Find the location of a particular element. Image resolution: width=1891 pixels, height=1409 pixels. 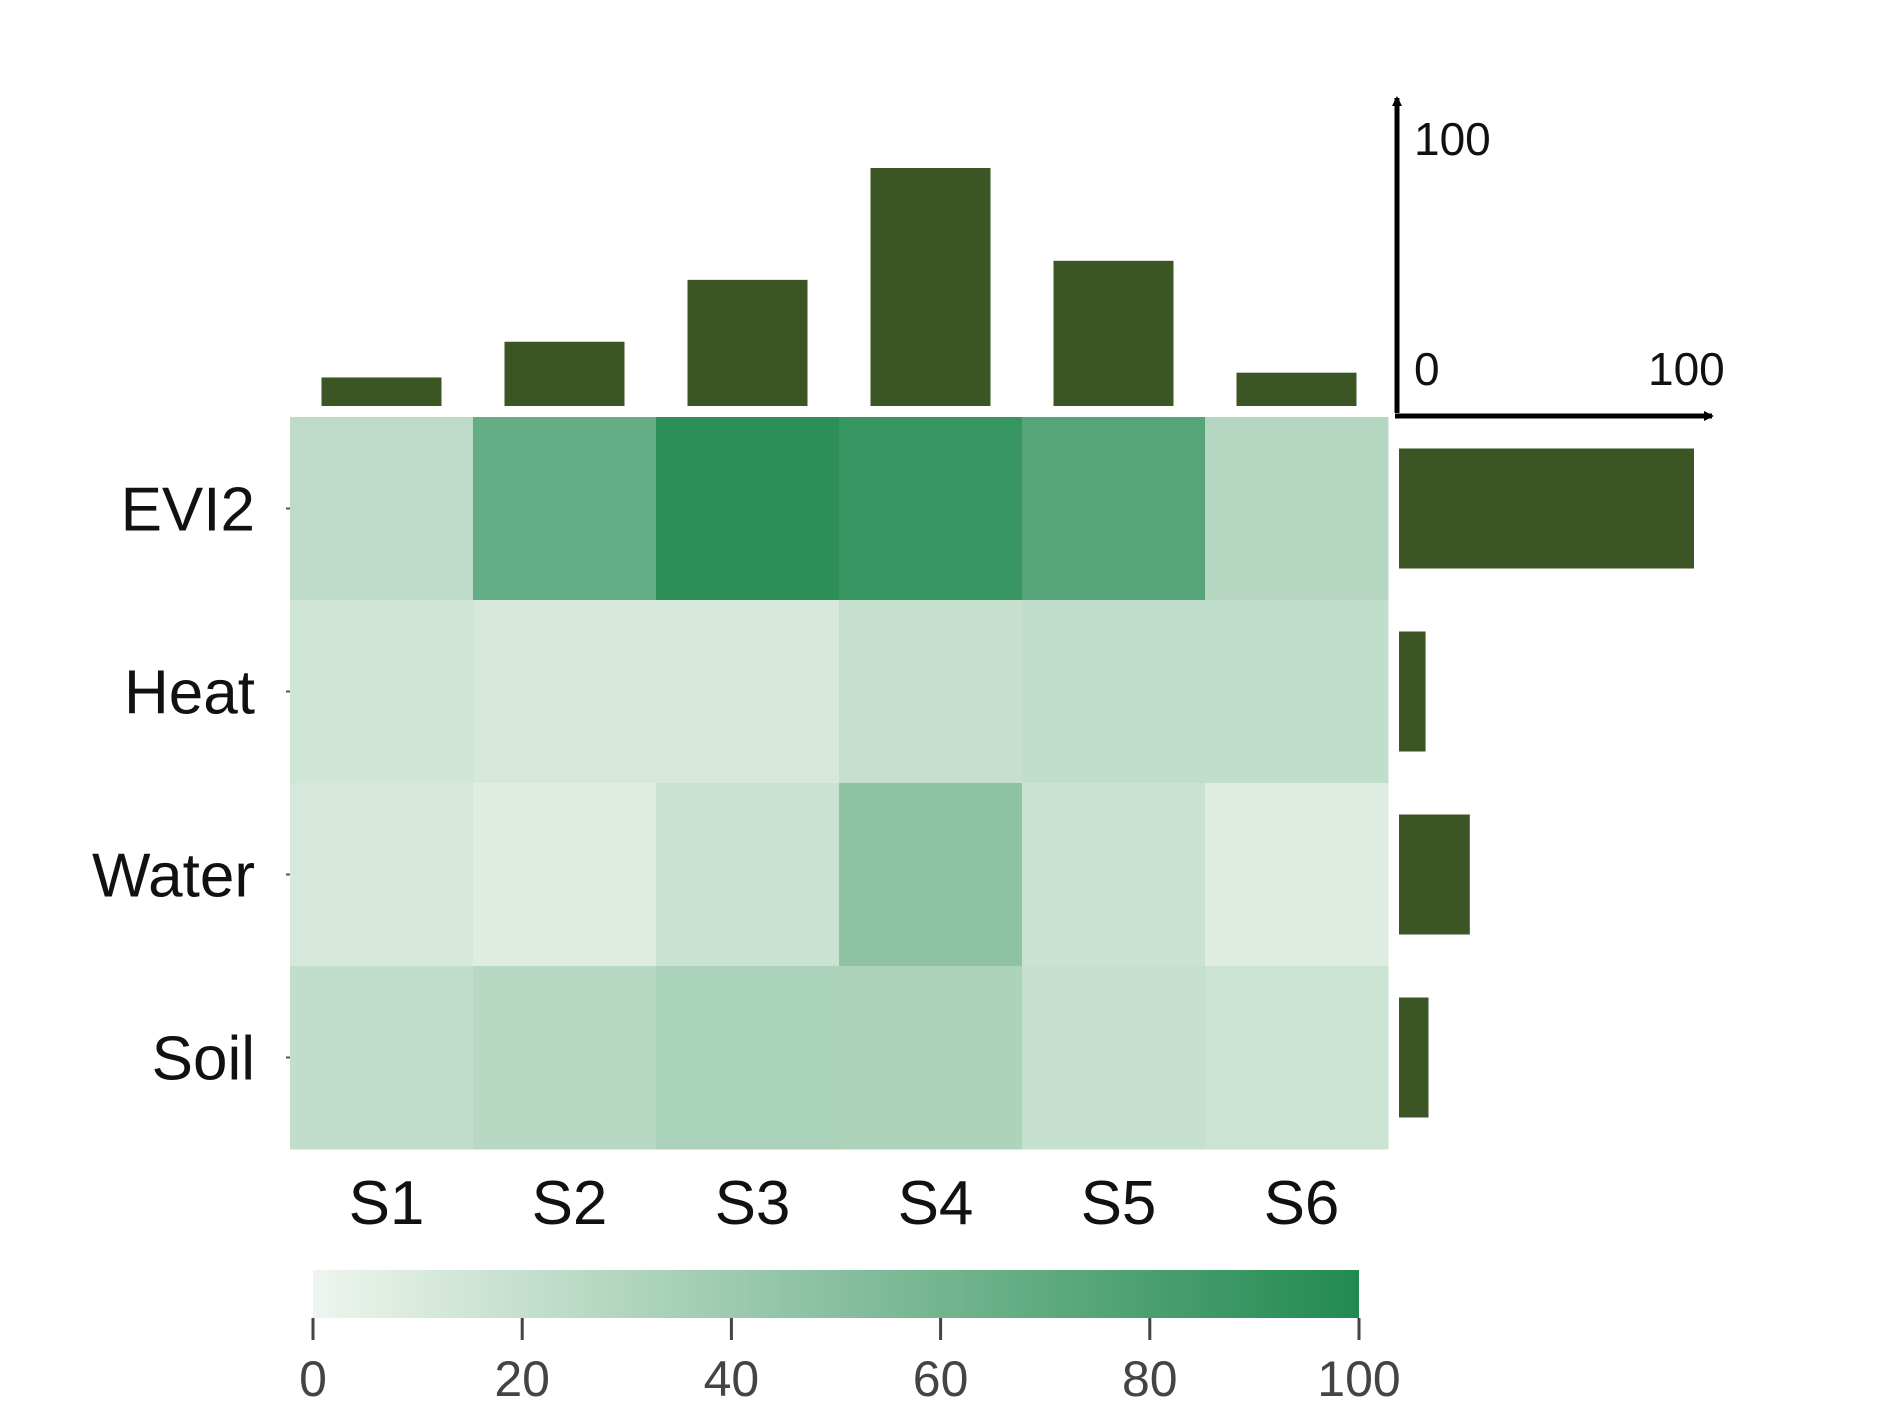

heatmap-cell-soil-s4 is located at coordinates (931, 1058).